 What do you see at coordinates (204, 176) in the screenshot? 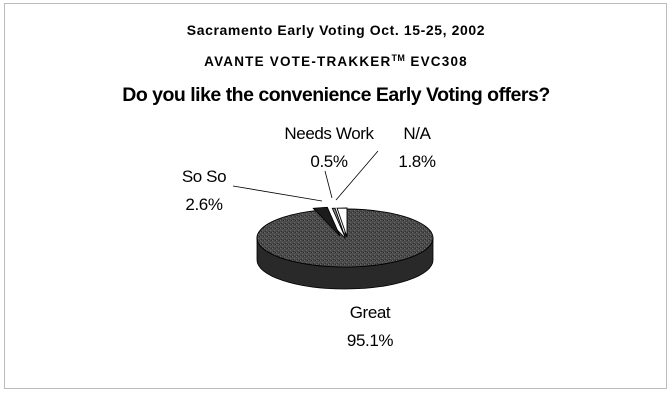
I see `slice-label-so-so: So So` at bounding box center [204, 176].